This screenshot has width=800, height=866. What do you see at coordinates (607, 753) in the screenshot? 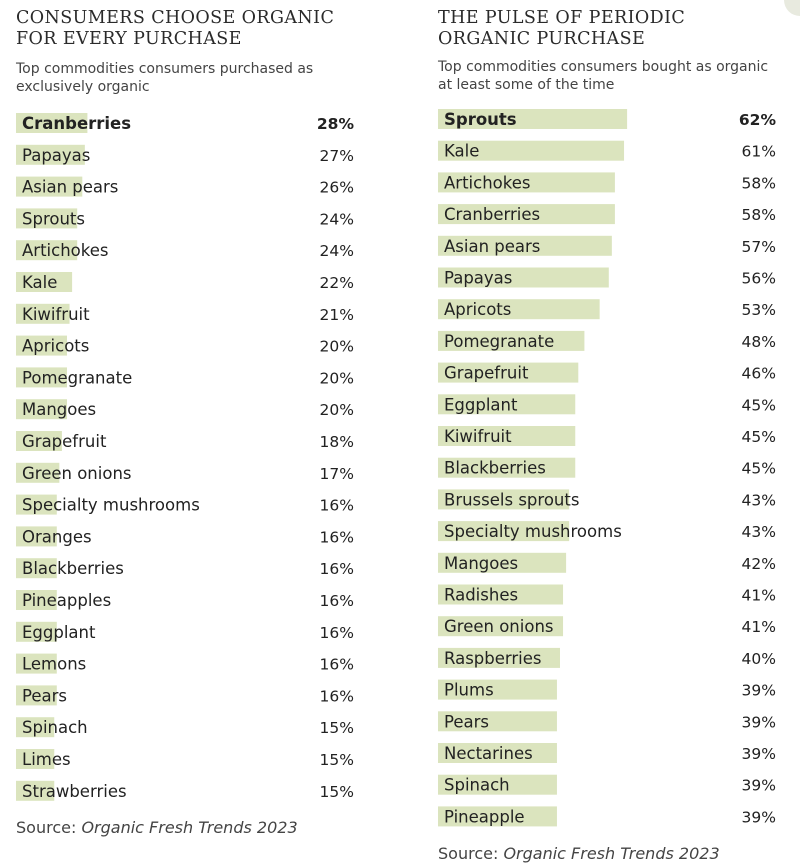
I see `bar-row: Nectarines 39%` at bounding box center [607, 753].